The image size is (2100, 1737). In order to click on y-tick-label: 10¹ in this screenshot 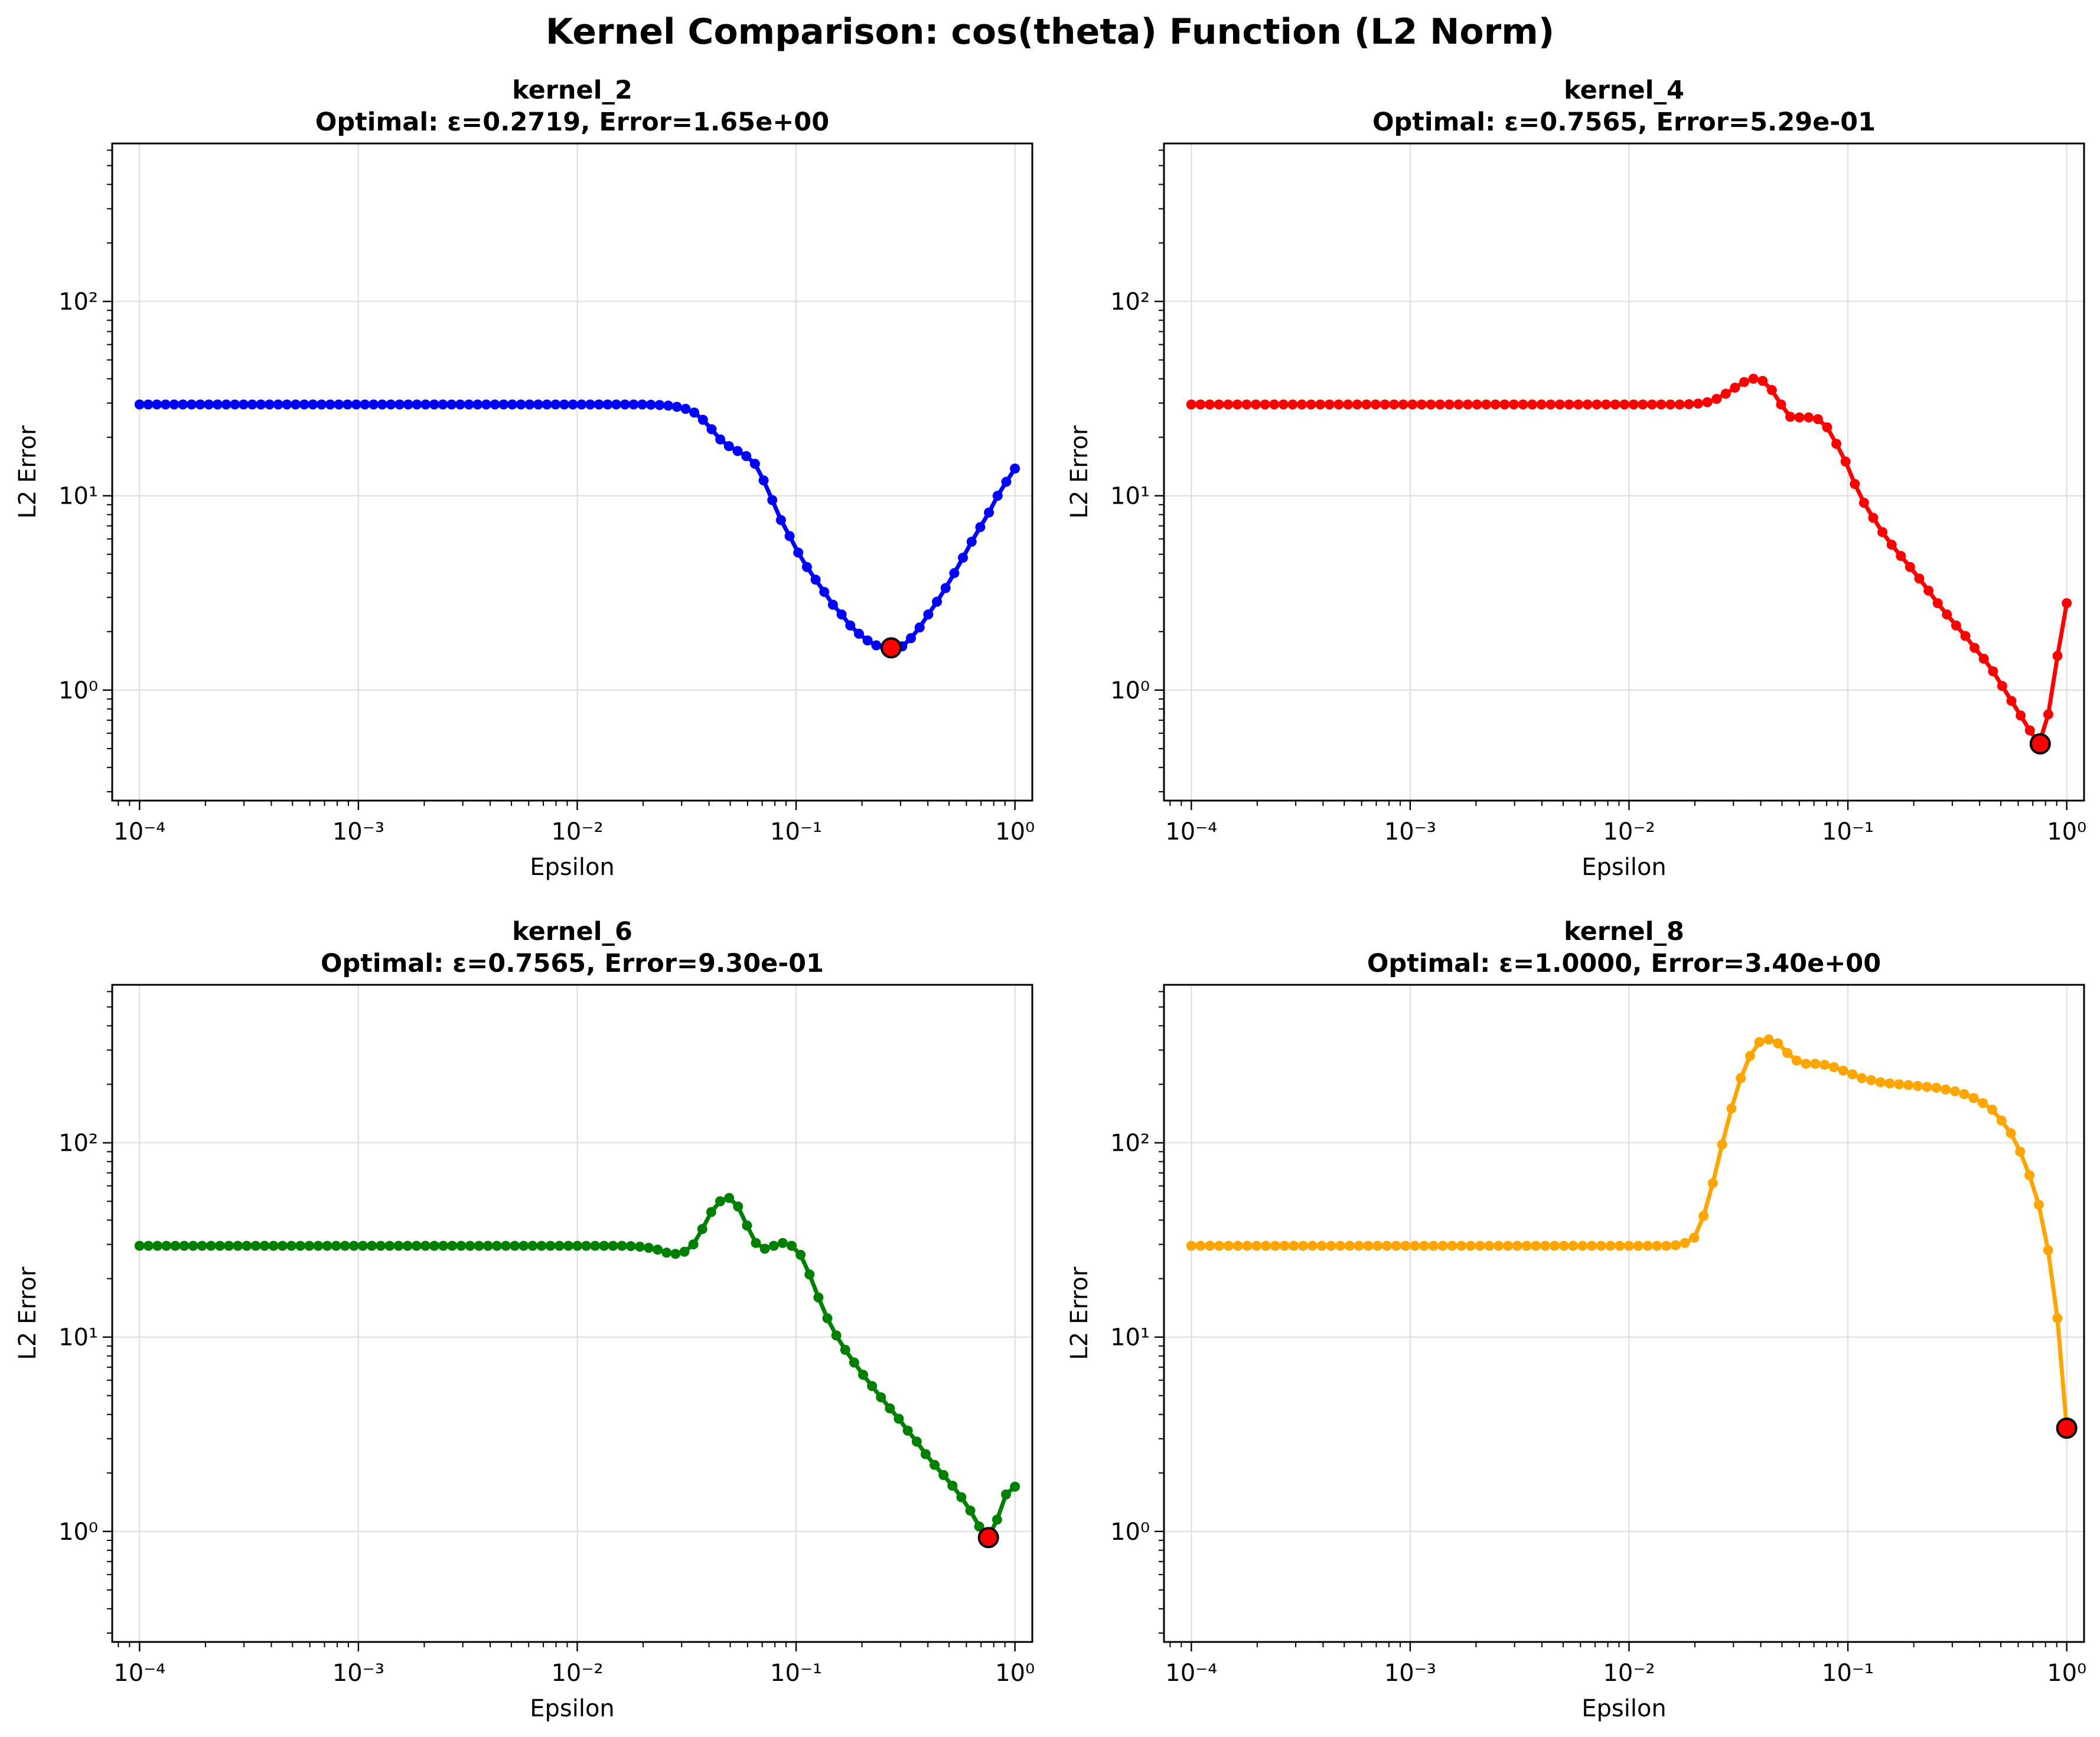, I will do `click(1130, 1337)`.